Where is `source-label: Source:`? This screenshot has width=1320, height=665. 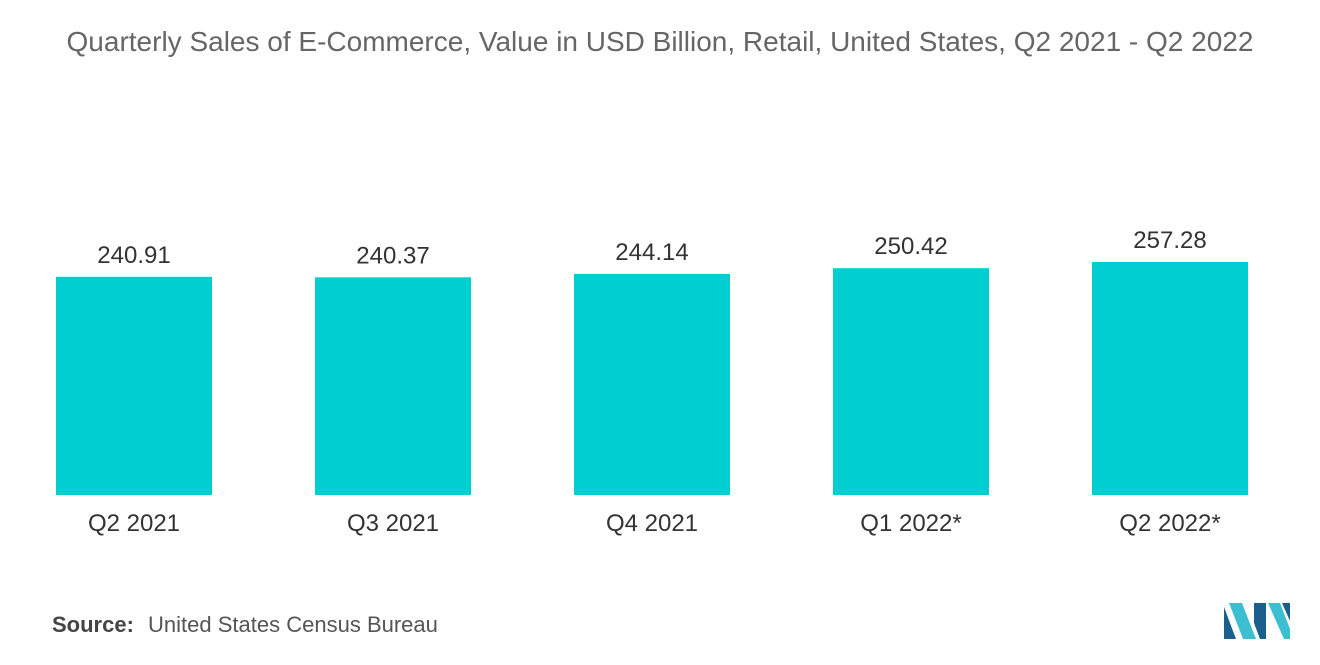 source-label: Source: is located at coordinates (93, 624).